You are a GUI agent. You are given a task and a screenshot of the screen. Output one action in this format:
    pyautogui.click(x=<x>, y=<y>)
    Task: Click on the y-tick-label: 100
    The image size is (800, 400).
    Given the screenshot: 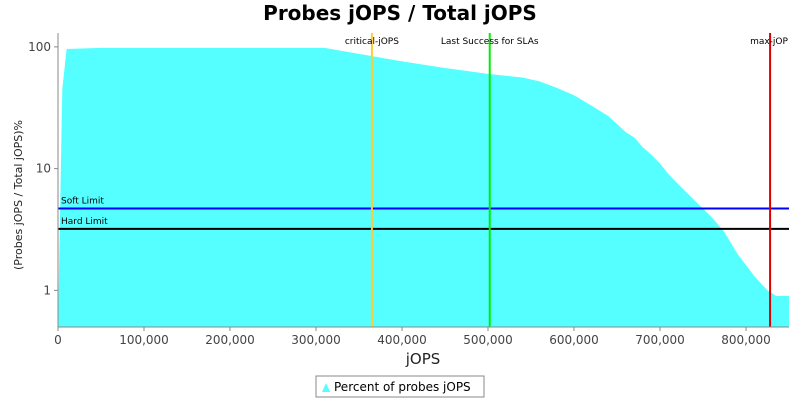 What is the action you would take?
    pyautogui.click(x=39, y=47)
    